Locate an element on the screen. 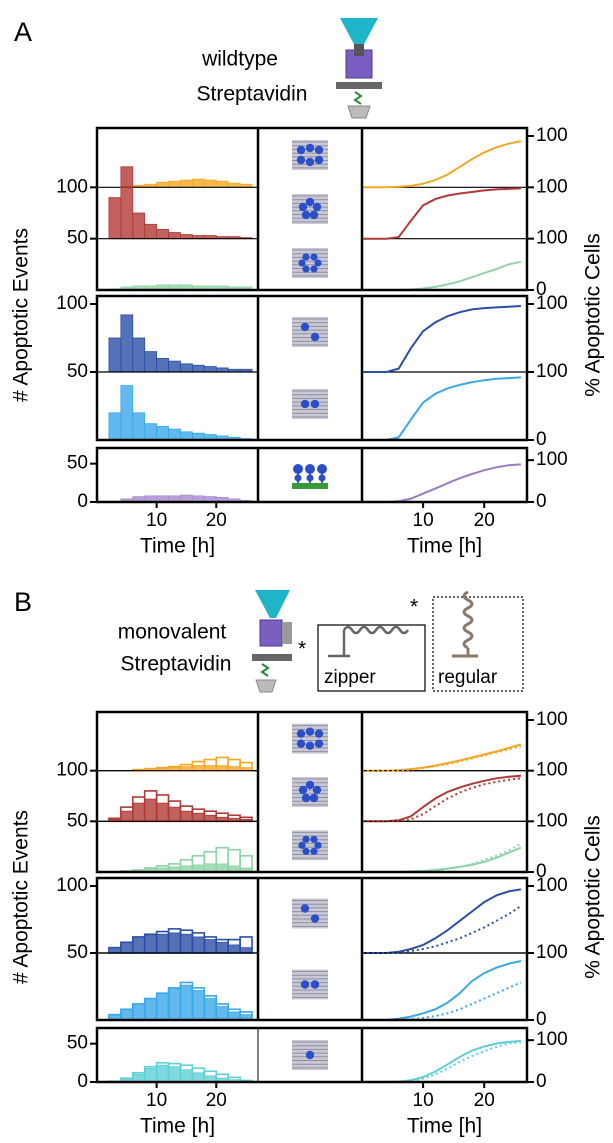  y-axis-label: # Apoptotic Events is located at coordinates (21, 897).